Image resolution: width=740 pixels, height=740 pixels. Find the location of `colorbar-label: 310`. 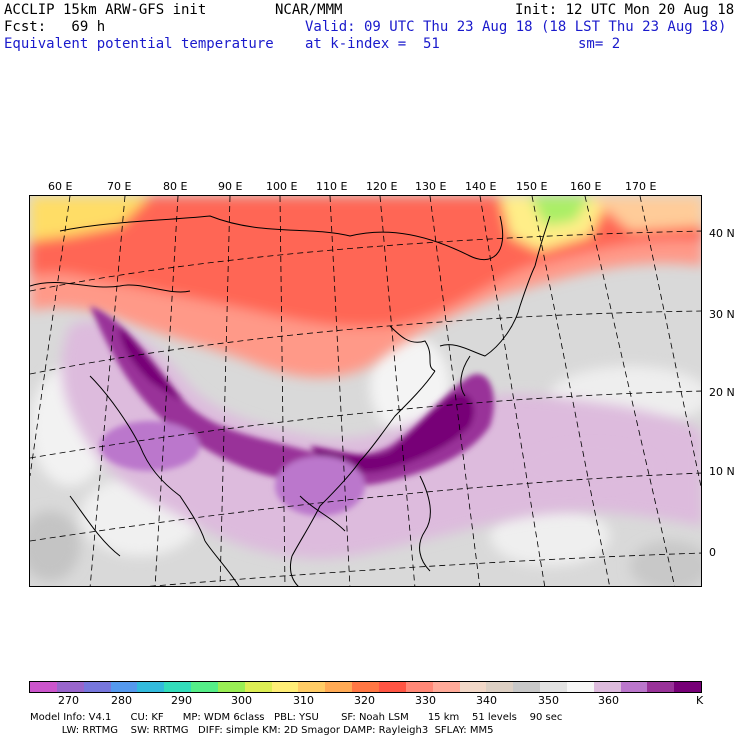

colorbar-label: 310 is located at coordinates (303, 700).